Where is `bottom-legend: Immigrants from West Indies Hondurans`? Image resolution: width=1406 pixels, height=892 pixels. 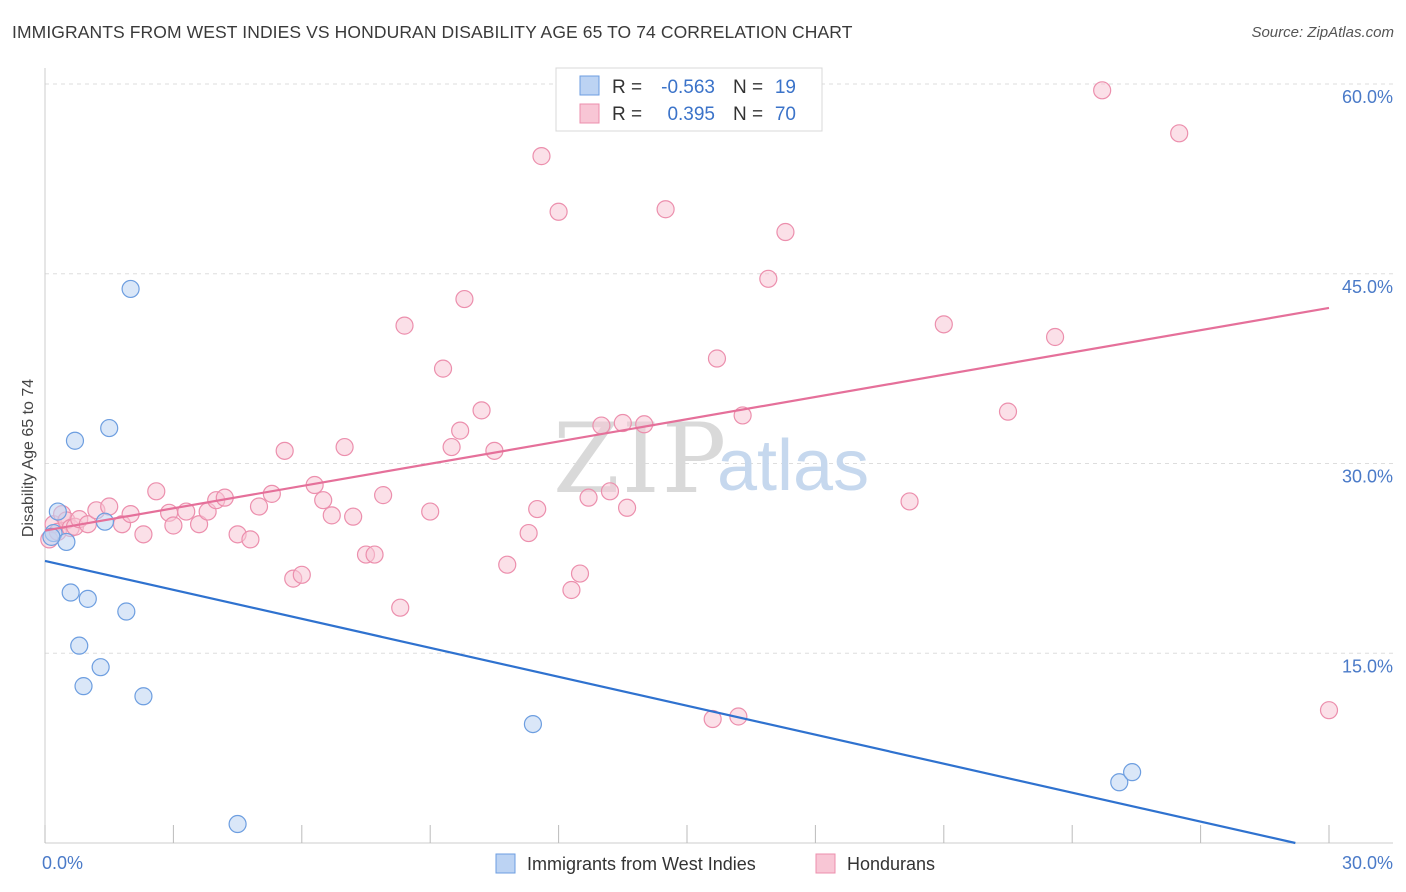 bottom-legend: Immigrants from West Indies Hondurans is located at coordinates (715, 863).